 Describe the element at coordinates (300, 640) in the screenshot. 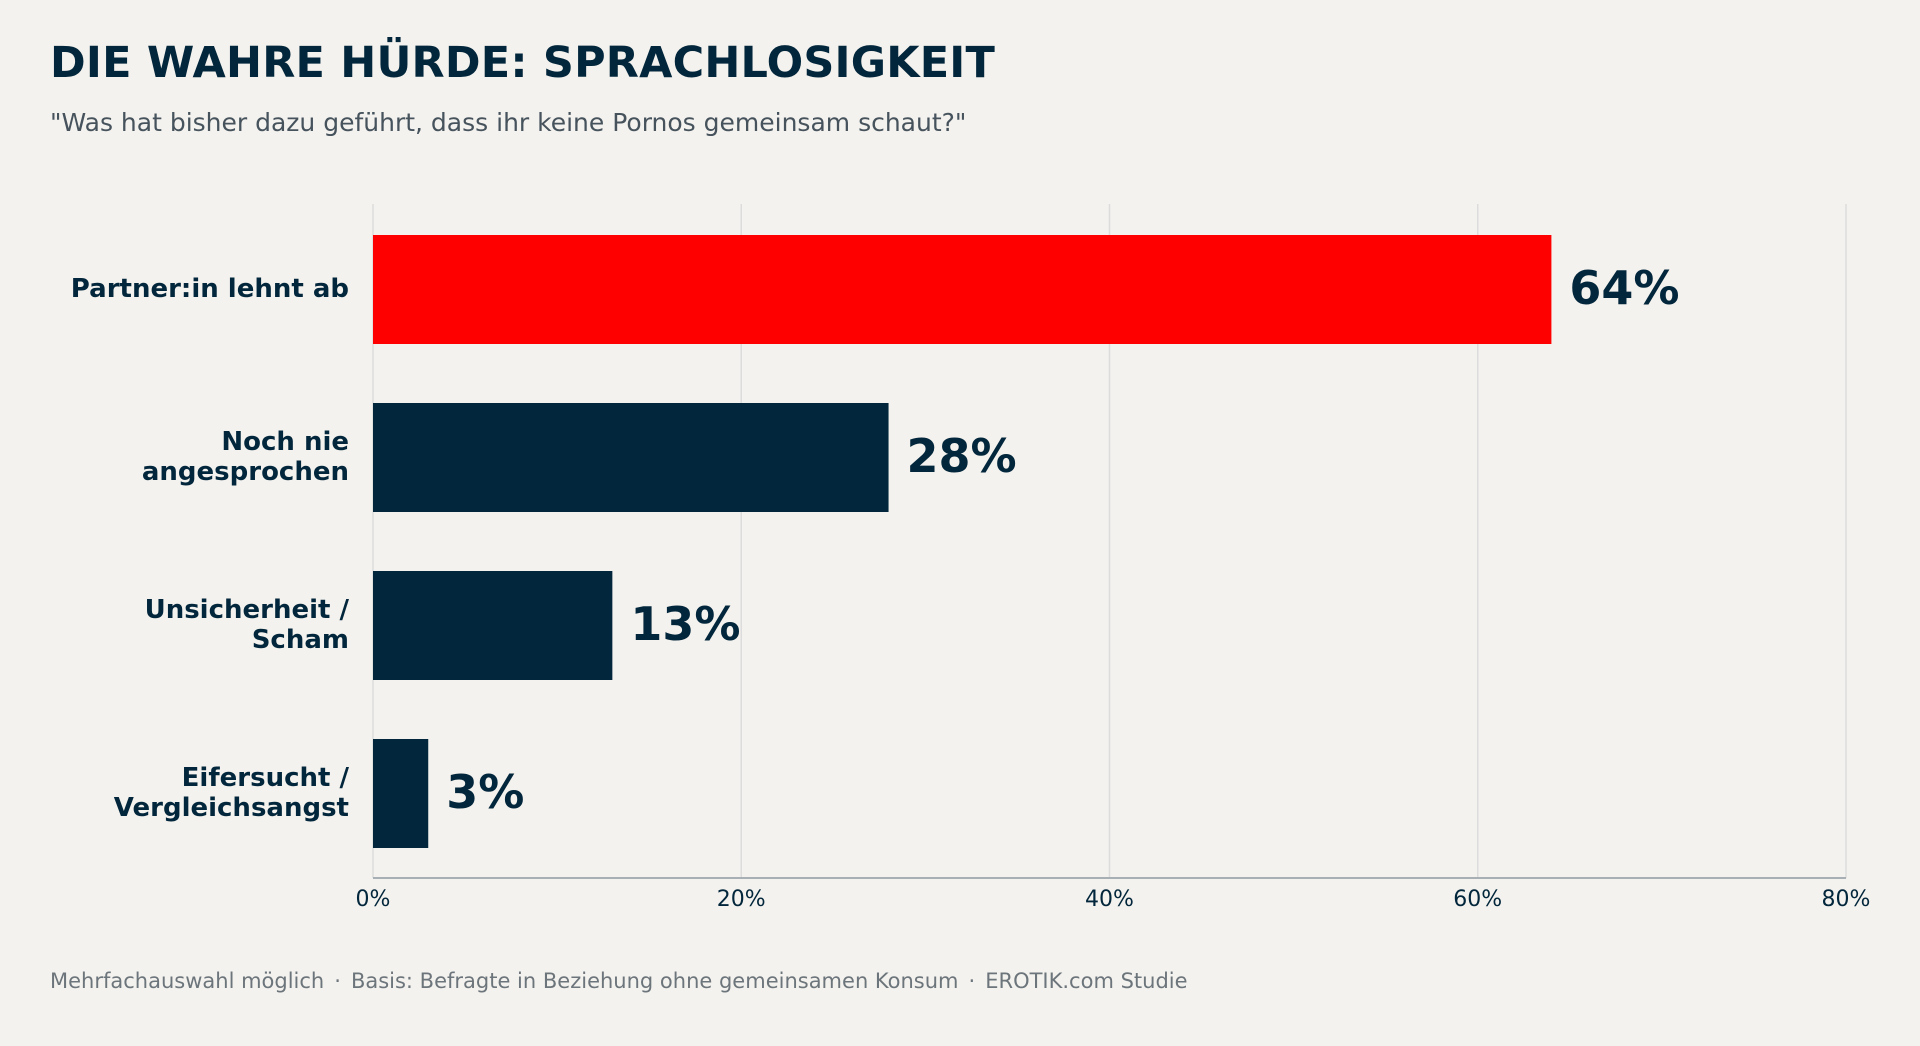

I see `category-label: Scham` at that location.